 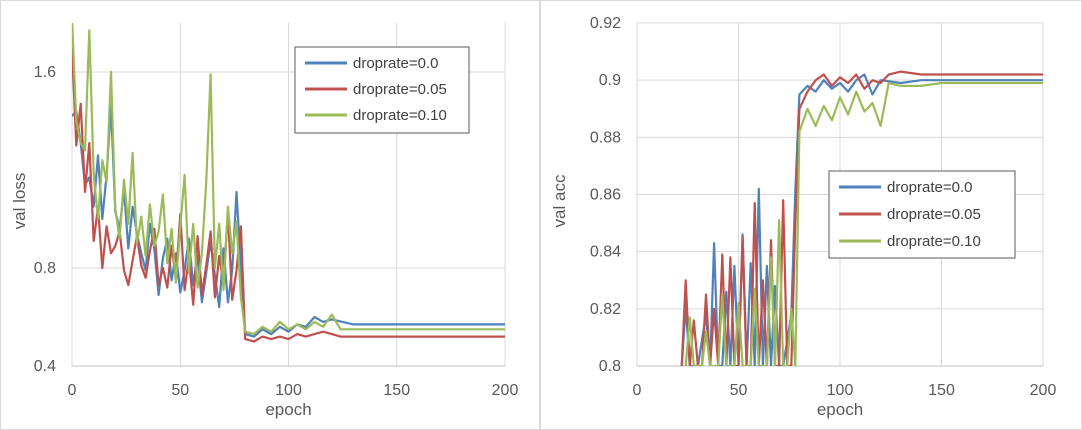 I want to click on y-tick-label: 0.86, so click(x=605, y=195).